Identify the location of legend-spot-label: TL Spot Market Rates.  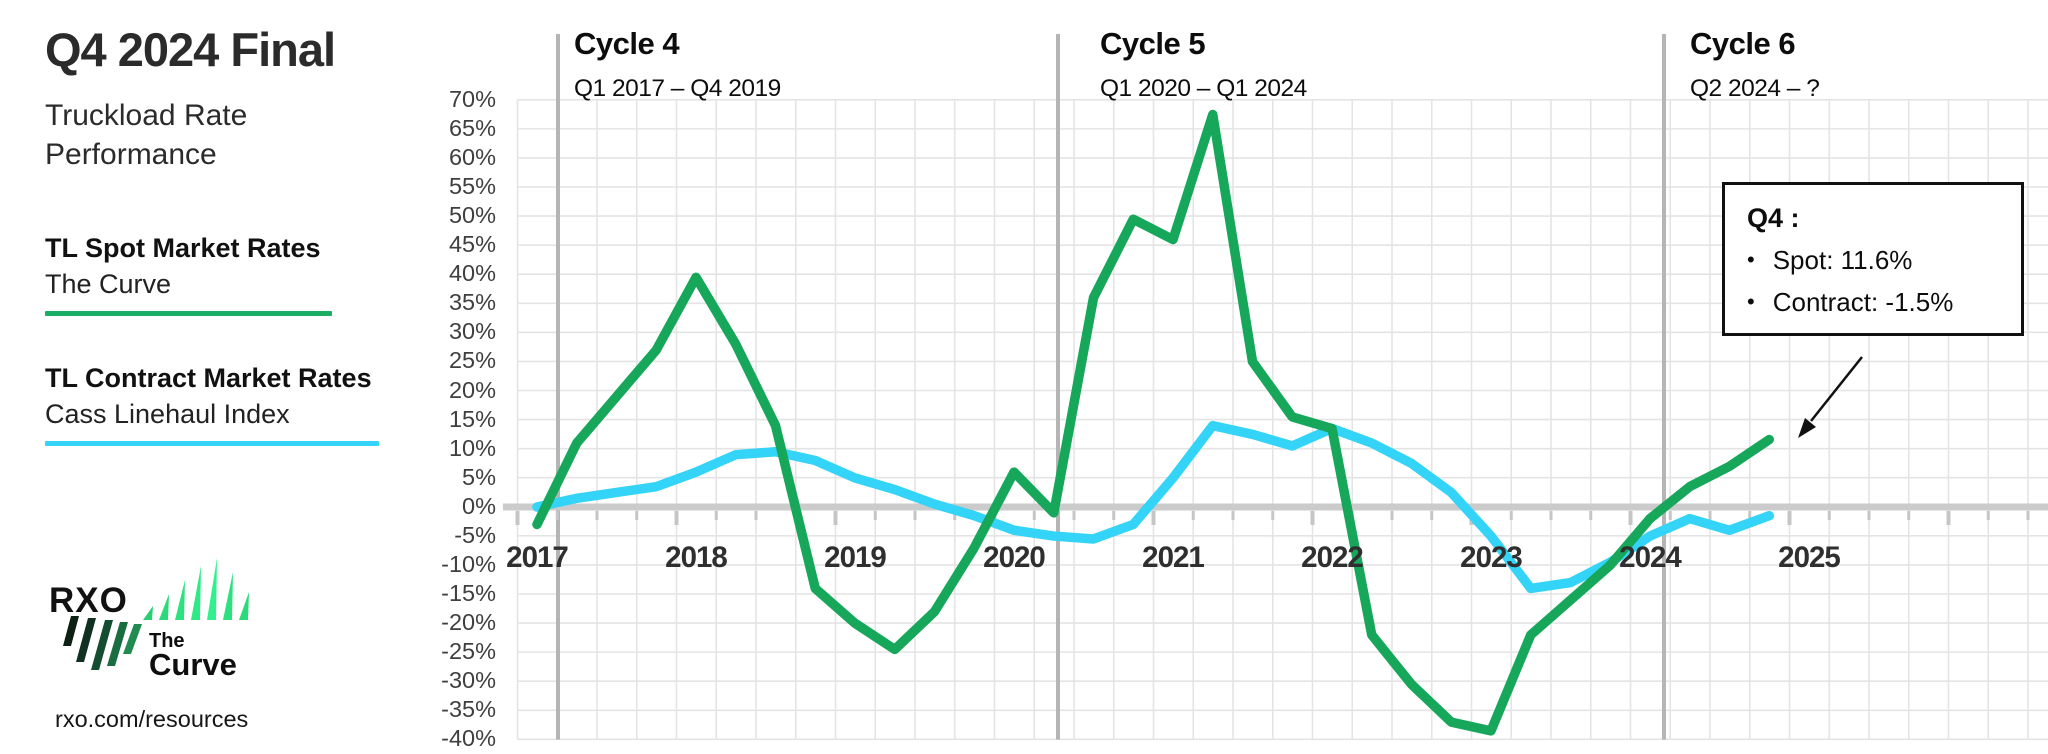
(183, 248).